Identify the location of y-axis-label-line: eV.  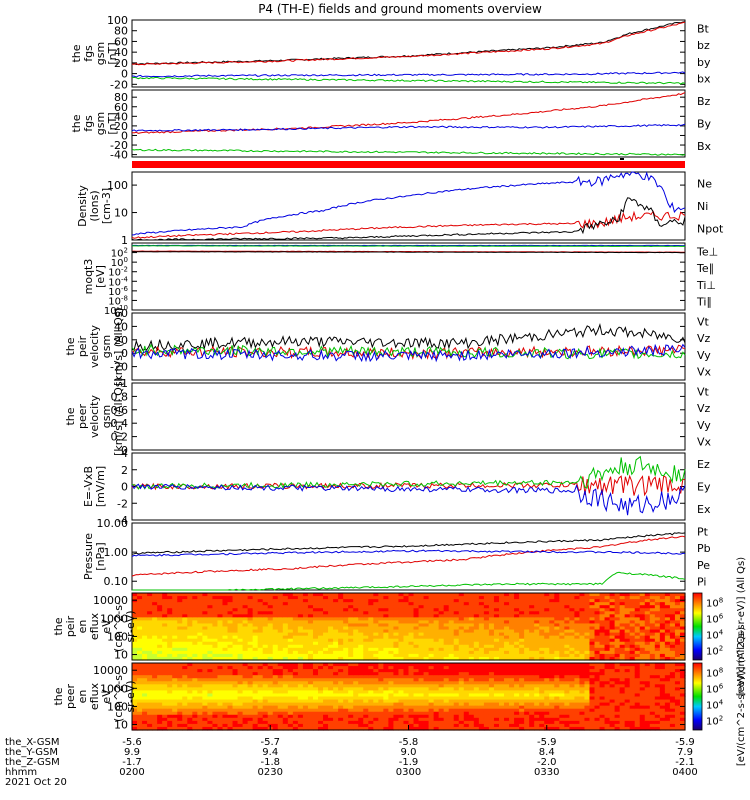
(106, 626).